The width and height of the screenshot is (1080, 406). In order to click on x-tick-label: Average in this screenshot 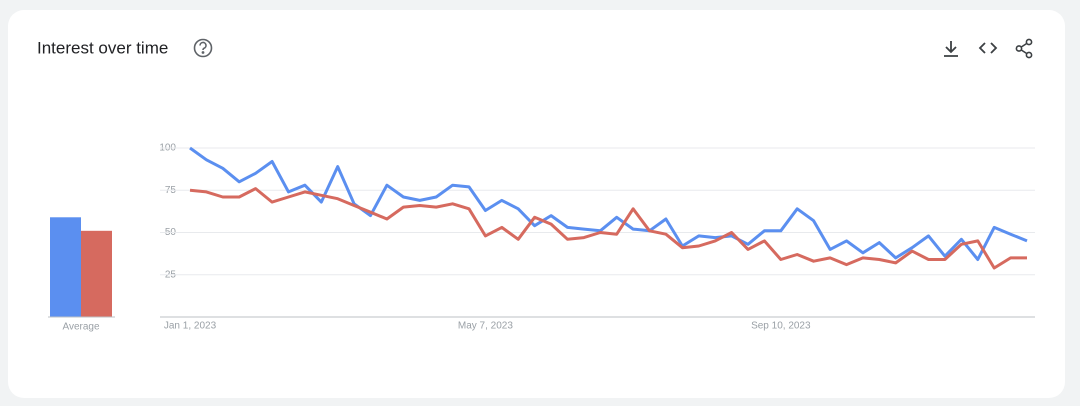, I will do `click(81, 327)`.